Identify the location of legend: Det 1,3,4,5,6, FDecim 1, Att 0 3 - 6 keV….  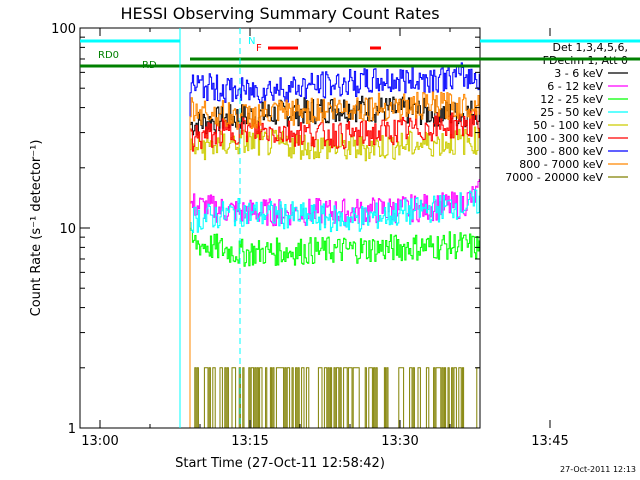
(566, 112).